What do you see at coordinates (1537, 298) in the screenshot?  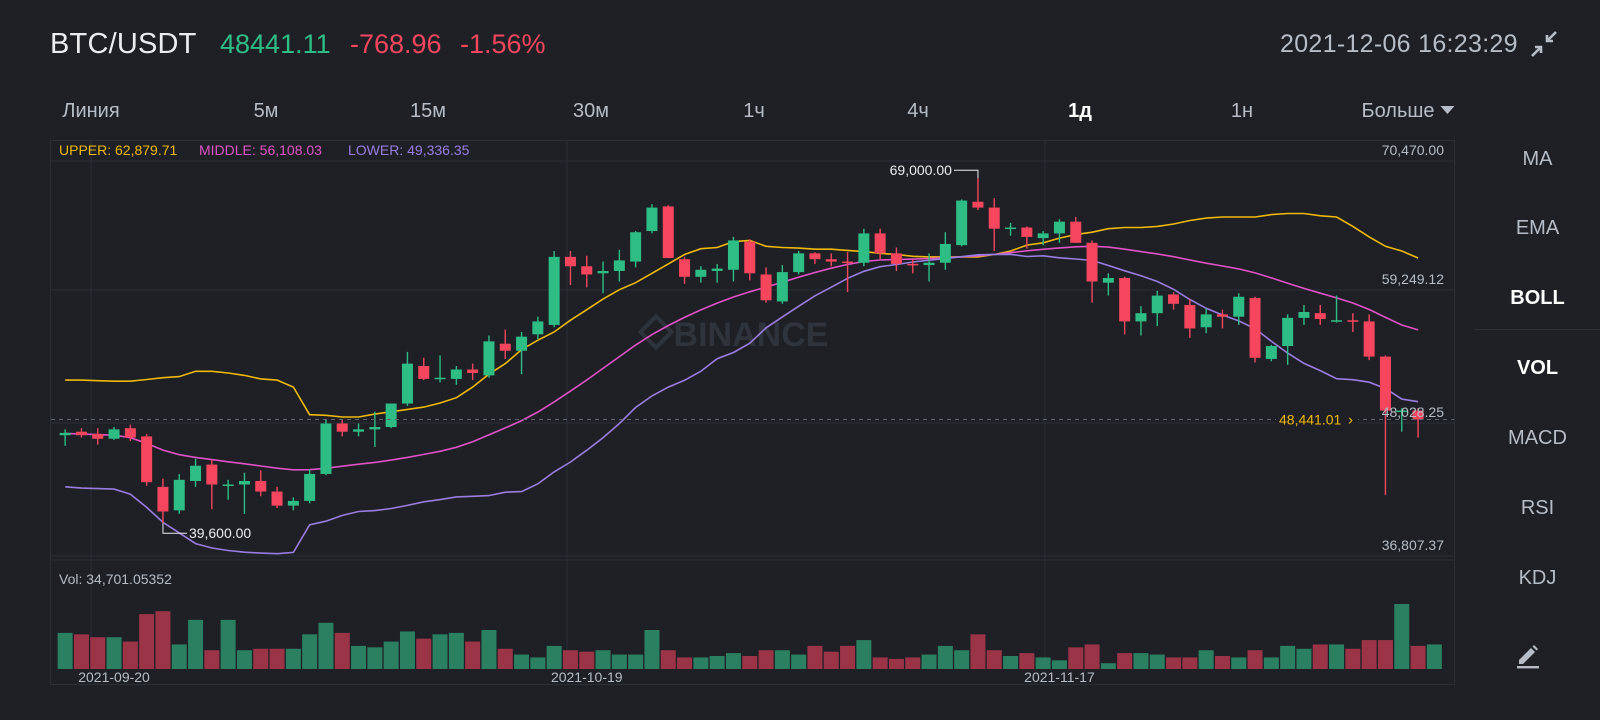 I see `indicator-boll: BOLL` at bounding box center [1537, 298].